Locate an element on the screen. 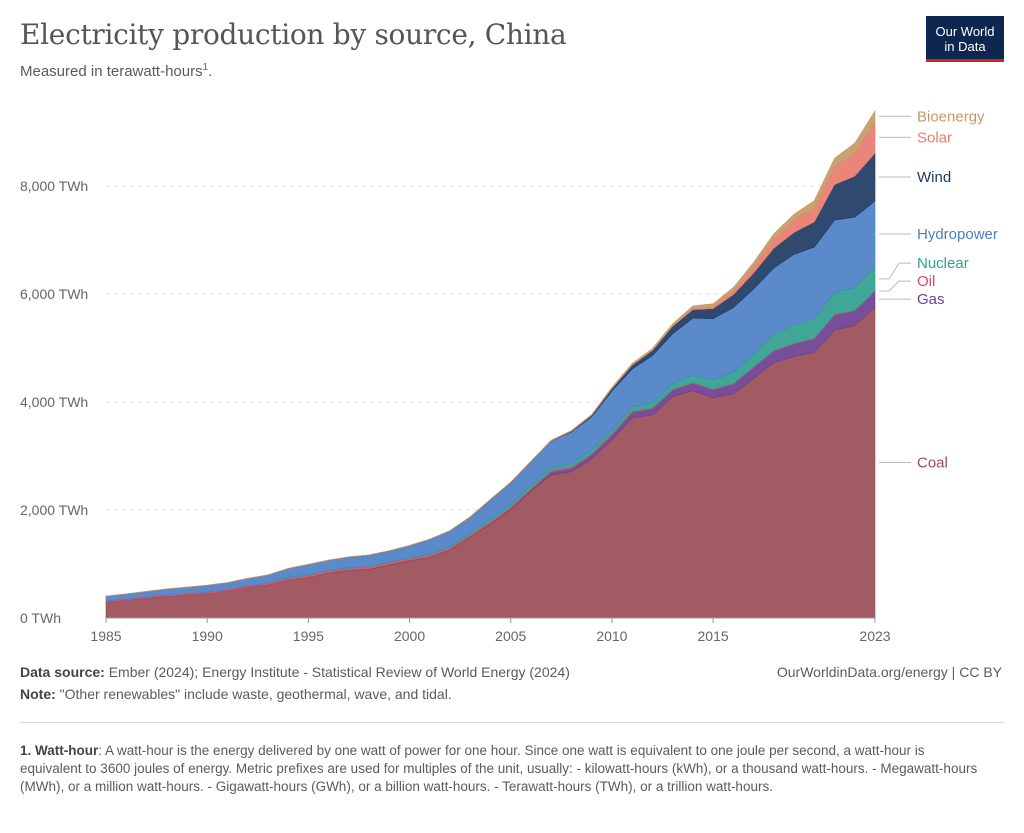 Image resolution: width=1024 pixels, height=833 pixels. logo-line-1: Our World is located at coordinates (965, 31).